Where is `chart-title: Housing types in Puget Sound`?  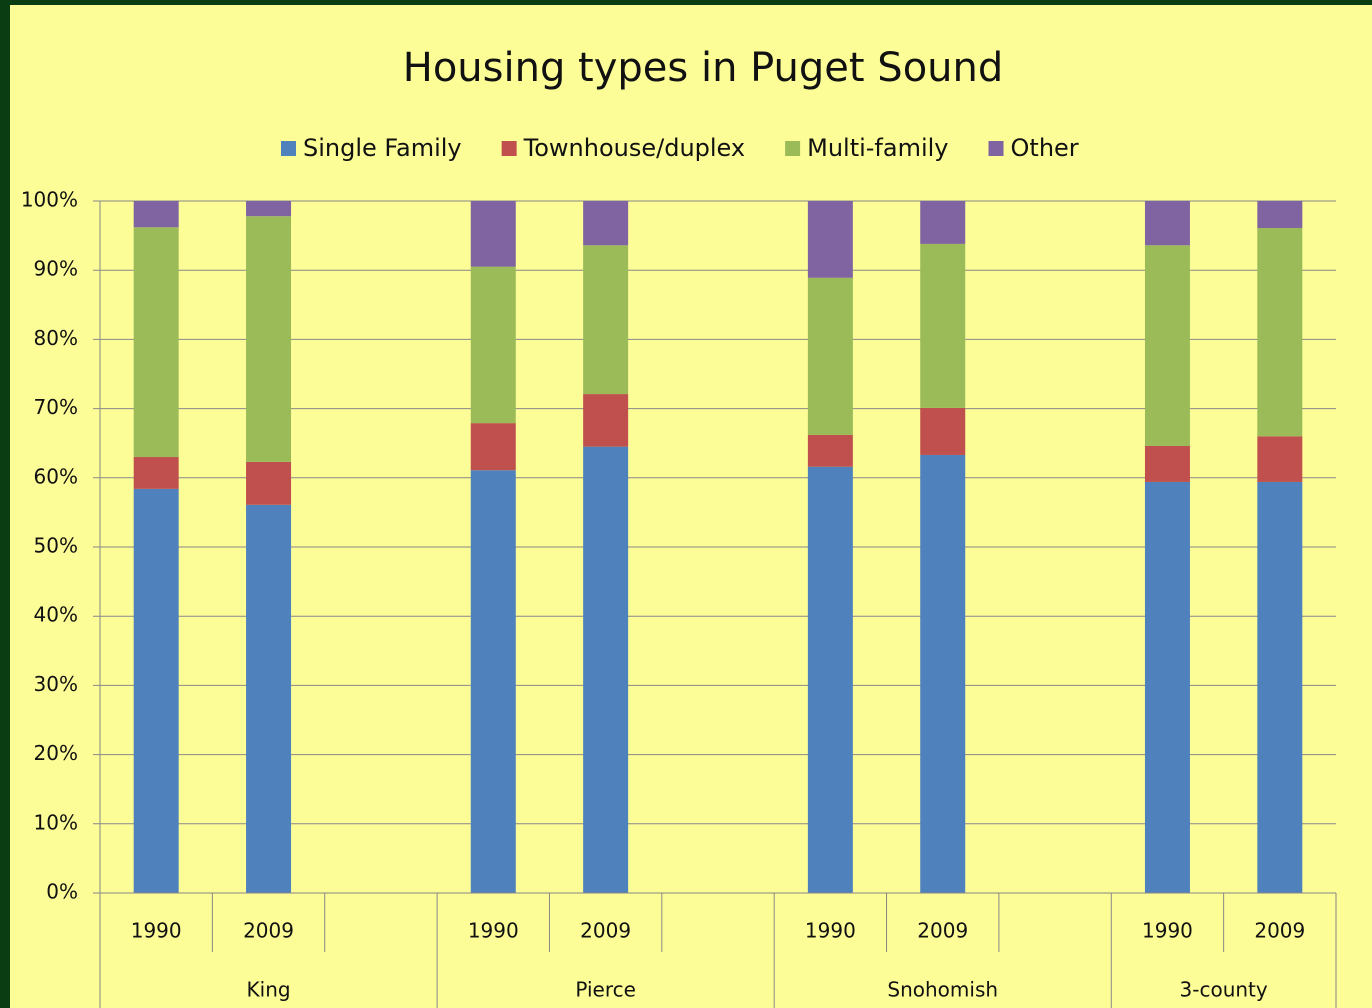
chart-title: Housing types in Puget Sound is located at coordinates (703, 68).